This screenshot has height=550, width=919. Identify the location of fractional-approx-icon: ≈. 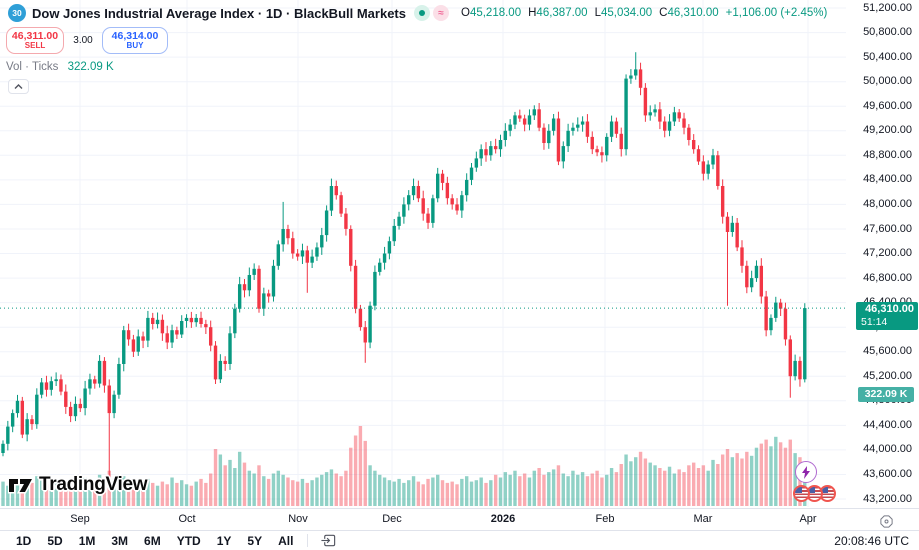
(440, 13).